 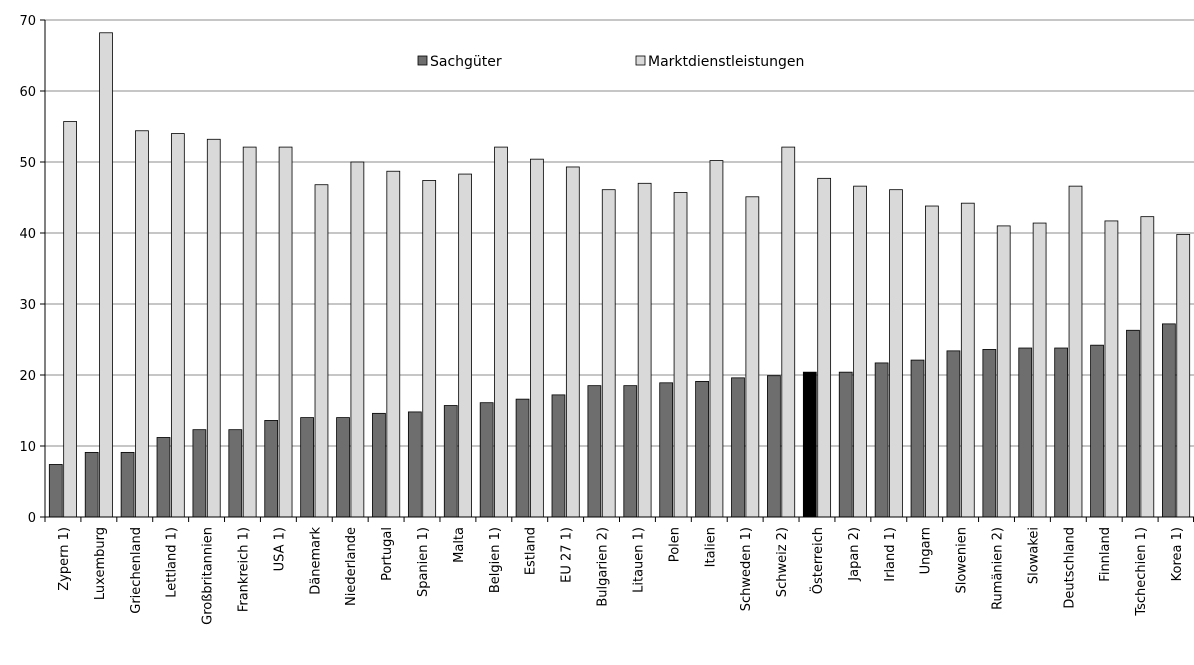 I want to click on x-label-belgien-1: Belgien 1), so click(x=495, y=560).